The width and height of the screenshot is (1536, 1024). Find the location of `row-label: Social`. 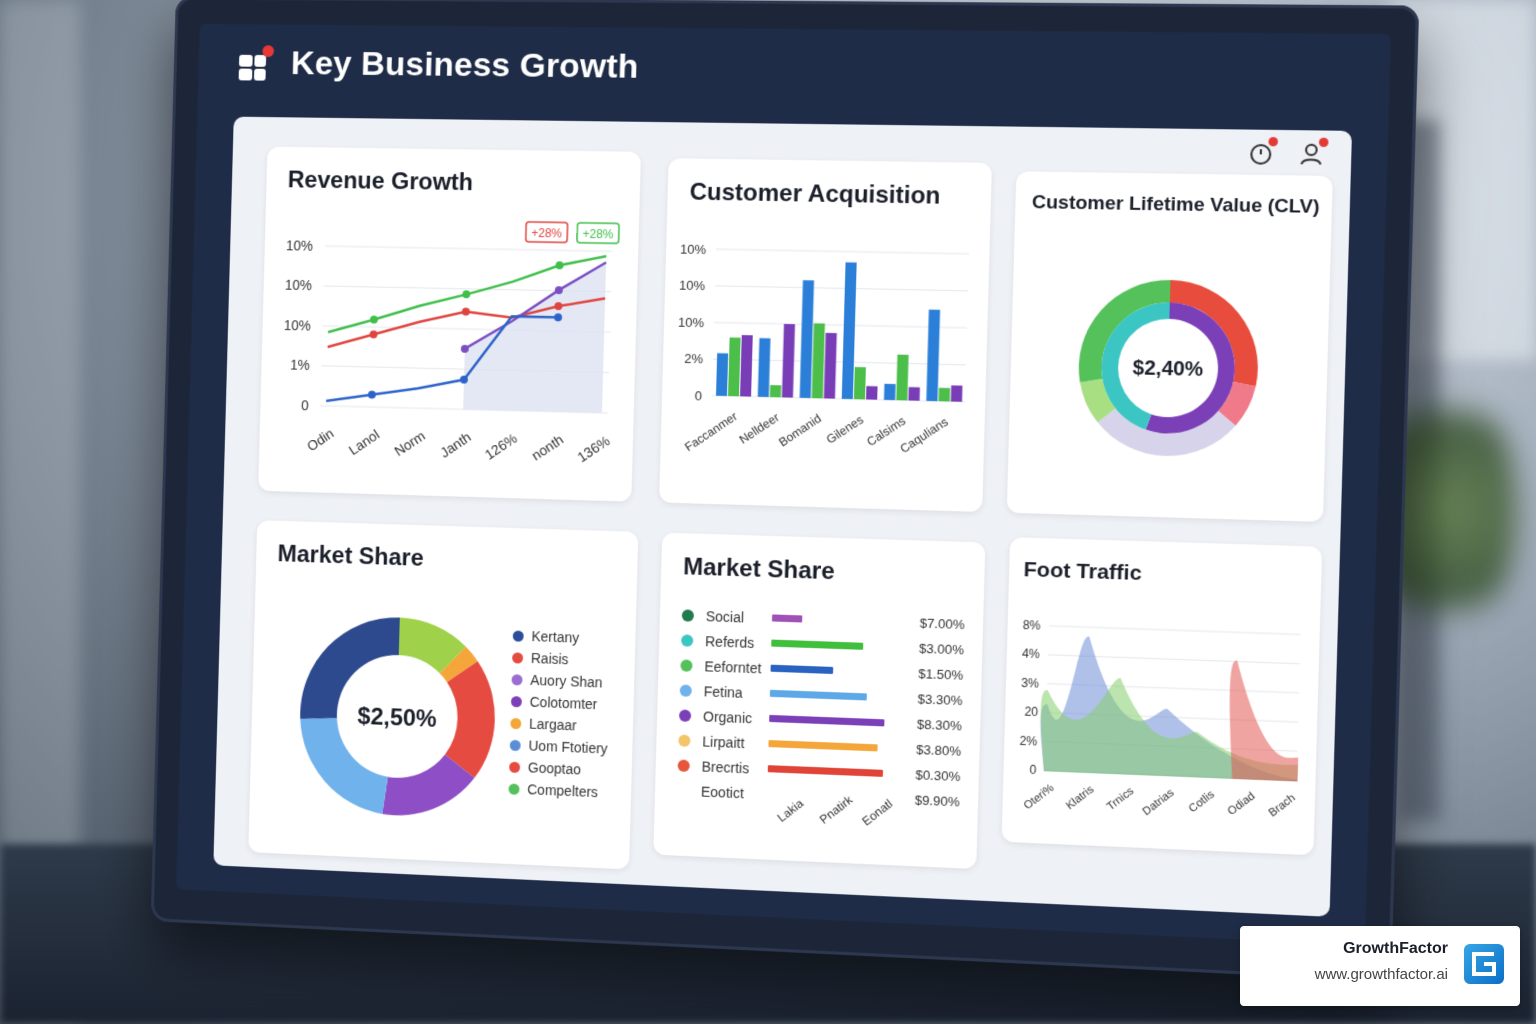

row-label: Social is located at coordinates (725, 617).